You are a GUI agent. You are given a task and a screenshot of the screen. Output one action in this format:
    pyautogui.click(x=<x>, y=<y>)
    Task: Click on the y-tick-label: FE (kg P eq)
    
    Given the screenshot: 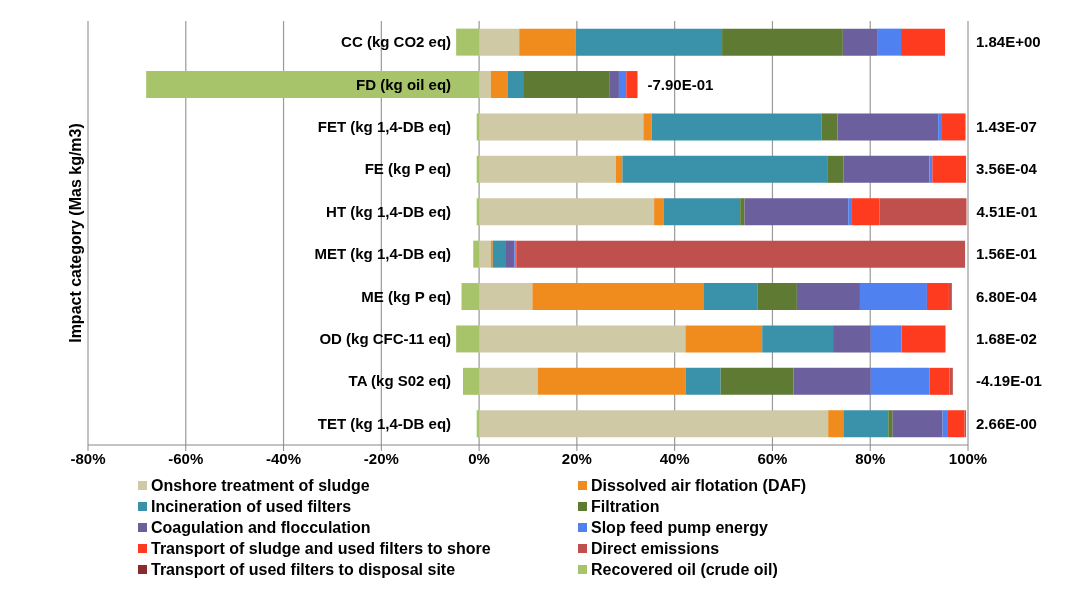 What is the action you would take?
    pyautogui.click(x=408, y=169)
    